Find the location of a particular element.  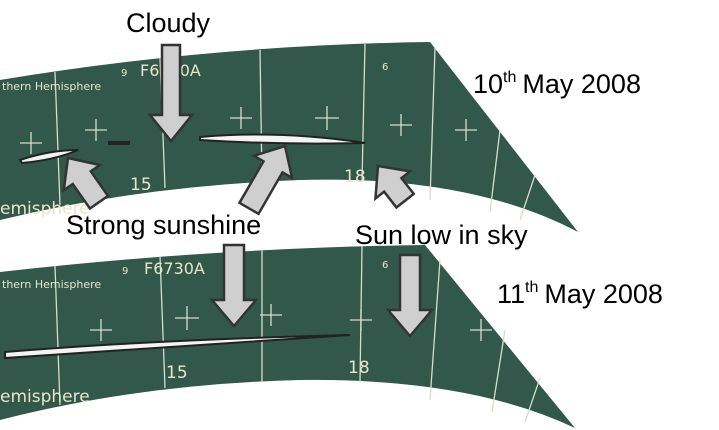

date-label: 10th May 2008 is located at coordinates (557, 84).